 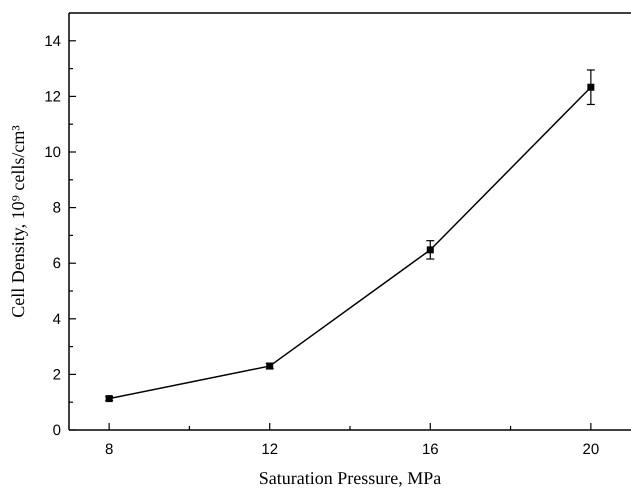 I want to click on x-tick-label: 20, so click(x=591, y=449).